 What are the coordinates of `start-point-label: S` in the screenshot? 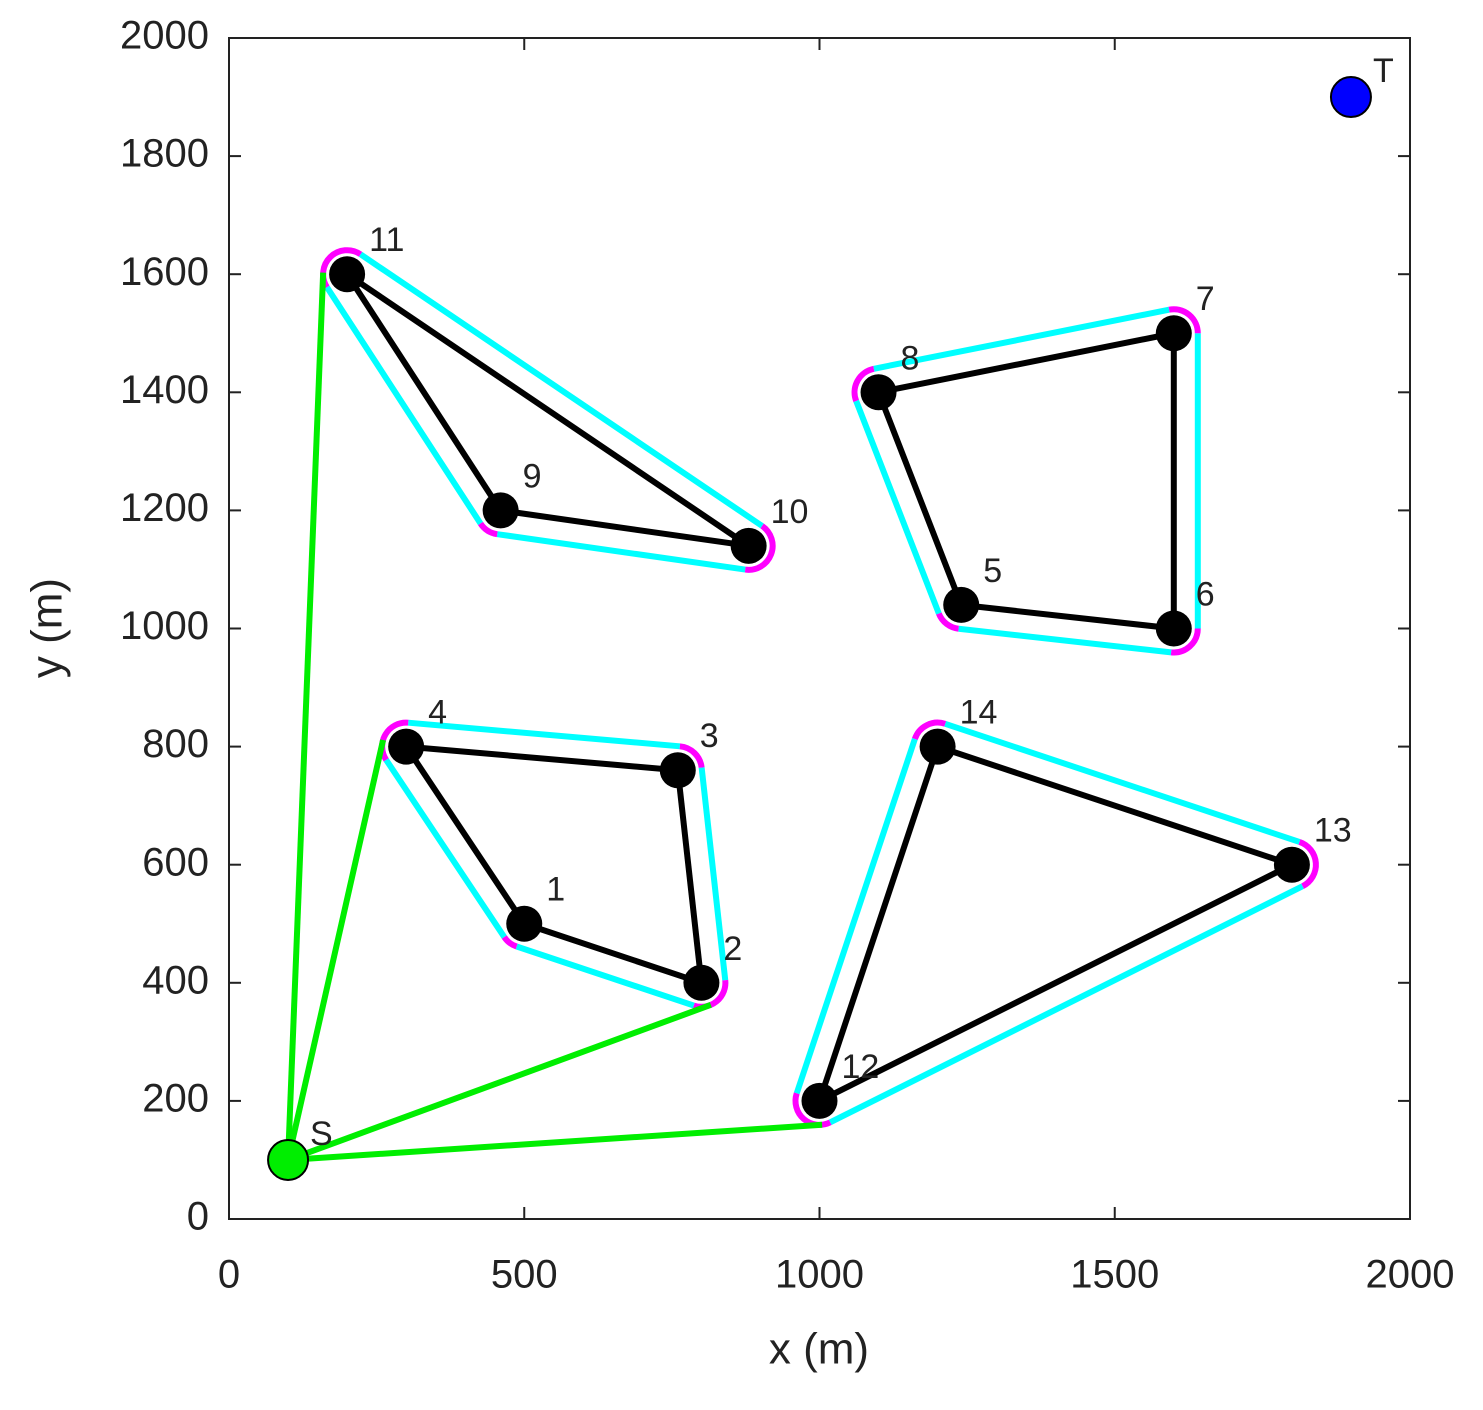 It's located at (321, 1134).